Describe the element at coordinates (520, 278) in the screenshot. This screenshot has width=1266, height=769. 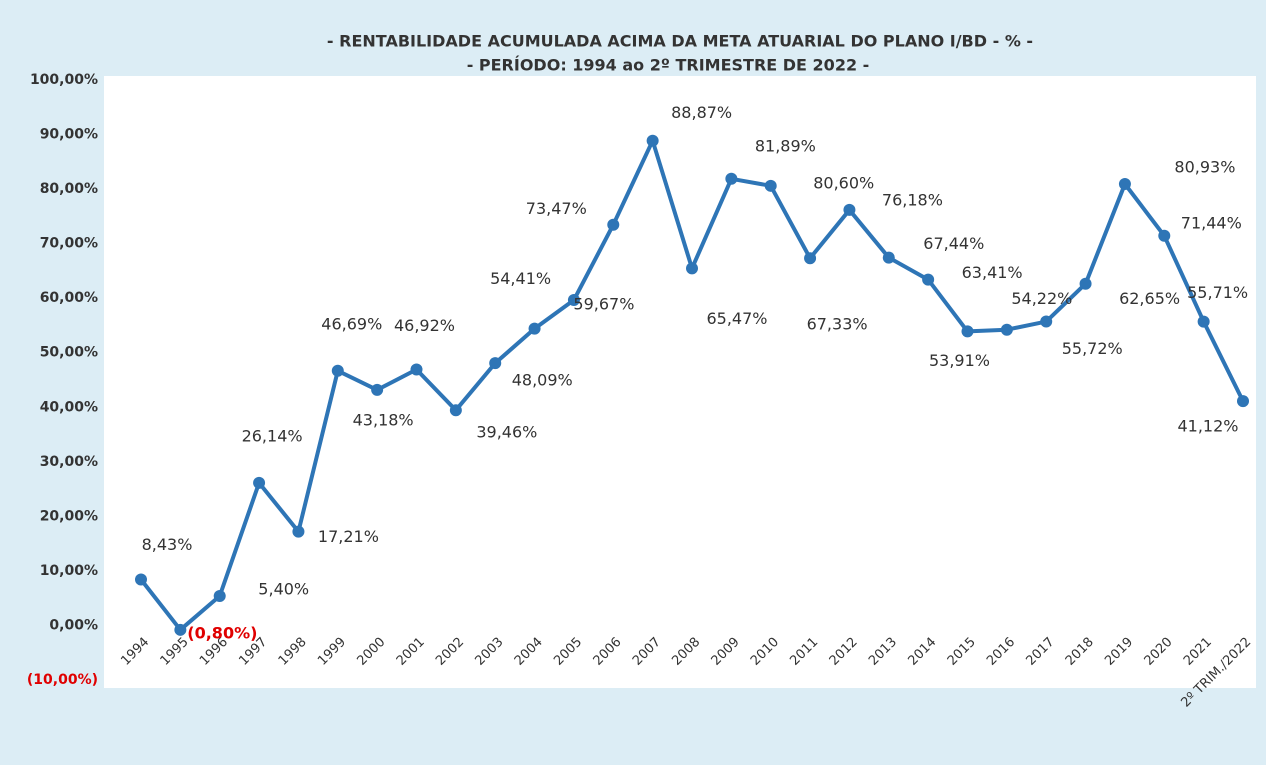
I see `data-label: 54,41%` at that location.